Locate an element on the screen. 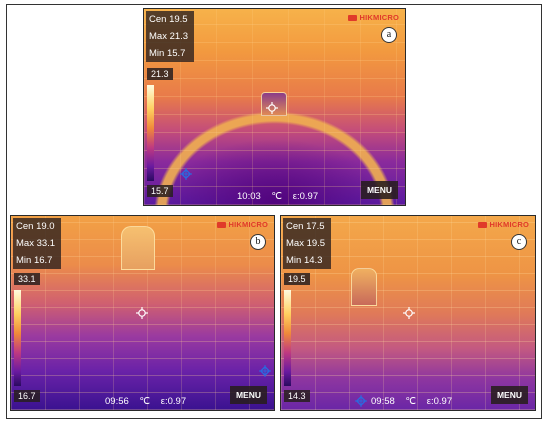 This screenshot has height=425, width=550. timestamp: 09:56 is located at coordinates (117, 401).